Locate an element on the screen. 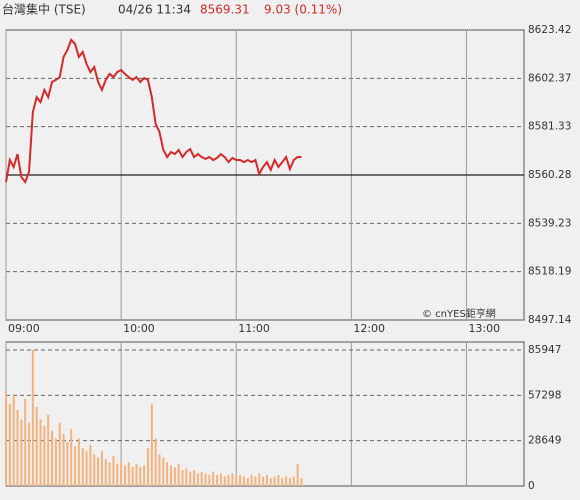  quote-time: 04/26 11:34 is located at coordinates (154, 10).